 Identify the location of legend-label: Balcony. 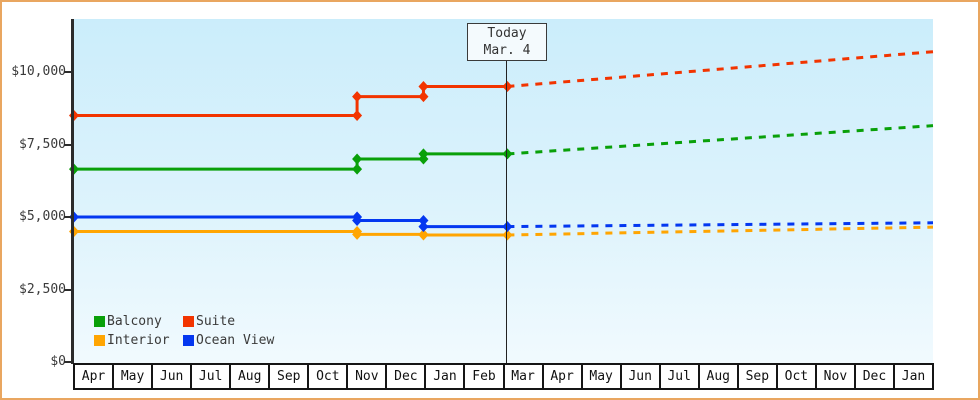
(134, 321).